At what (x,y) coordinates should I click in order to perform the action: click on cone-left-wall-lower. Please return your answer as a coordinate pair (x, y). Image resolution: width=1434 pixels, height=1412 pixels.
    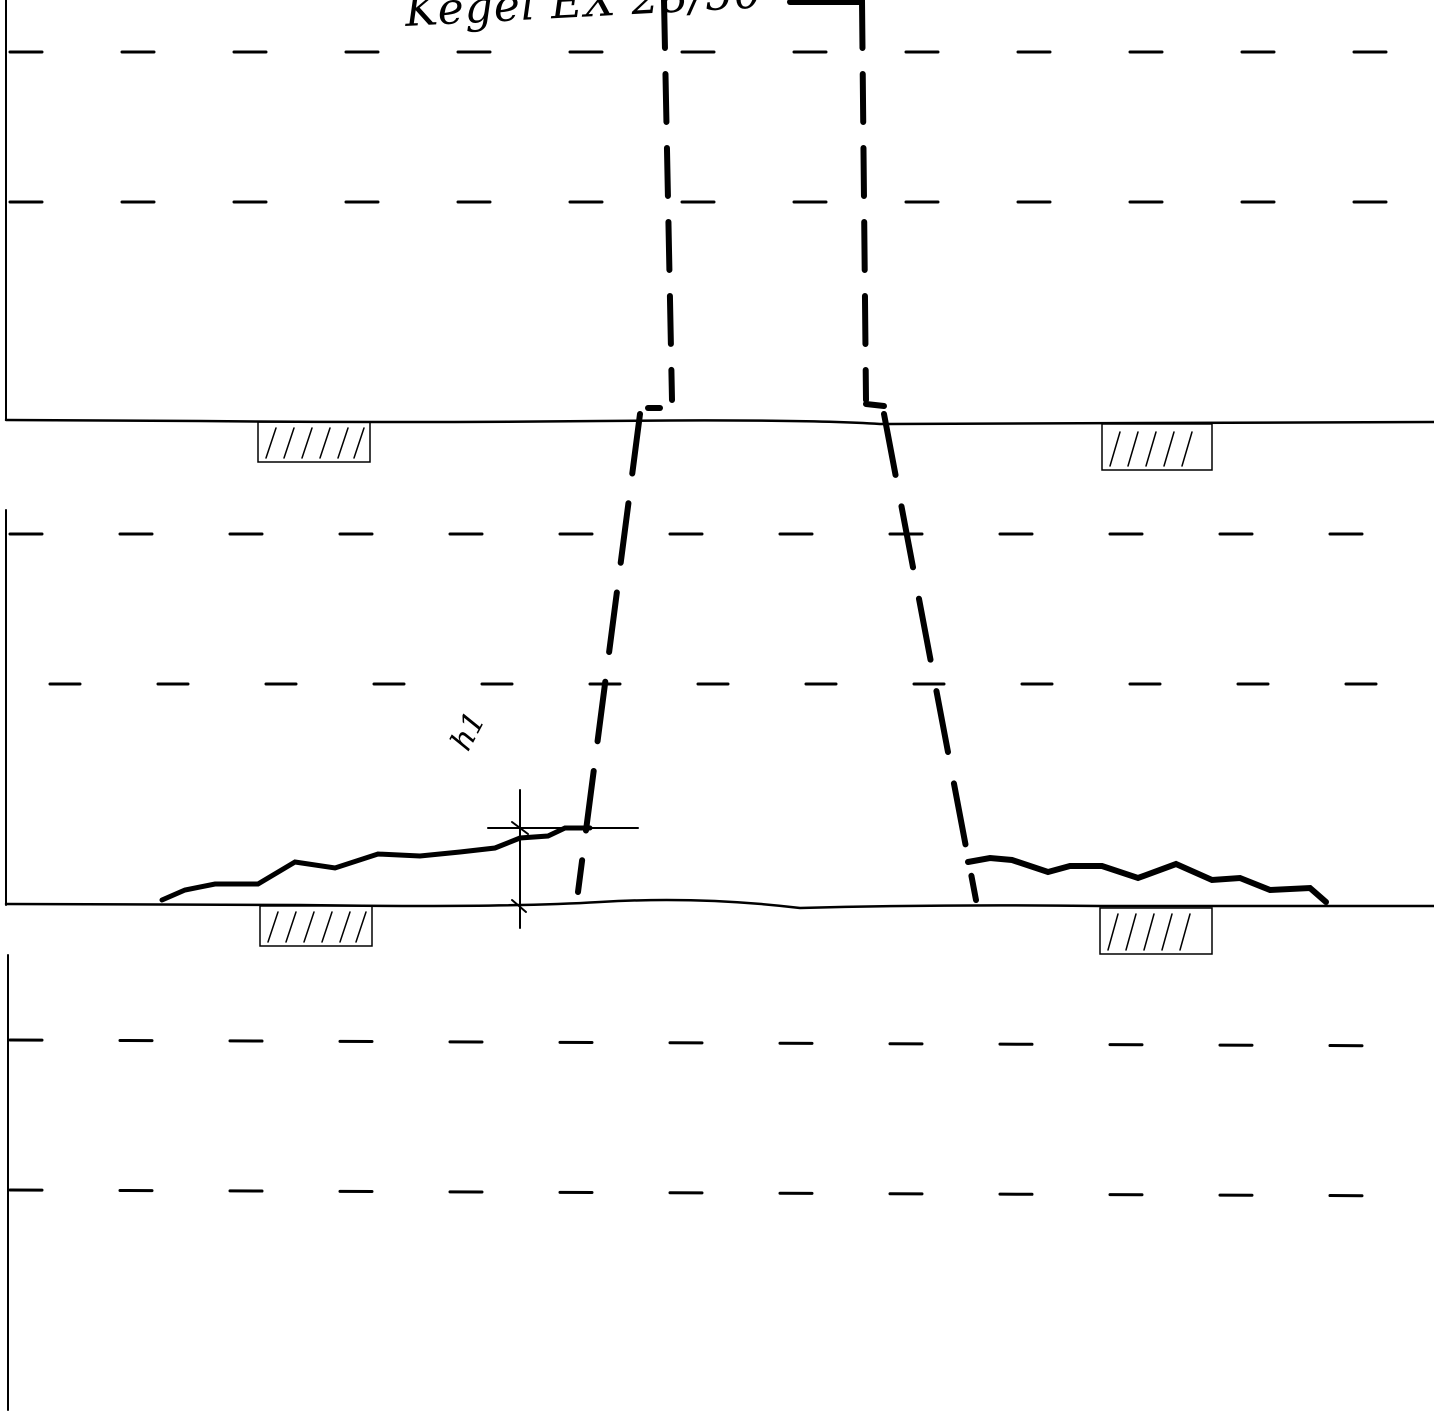
    Looking at the image, I should click on (609, 653).